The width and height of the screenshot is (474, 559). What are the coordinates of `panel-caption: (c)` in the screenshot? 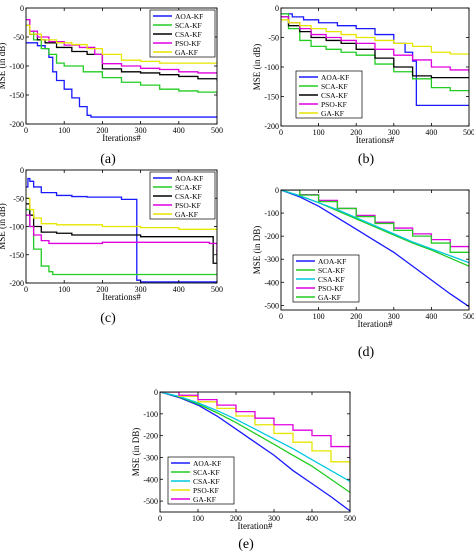 It's located at (108, 318).